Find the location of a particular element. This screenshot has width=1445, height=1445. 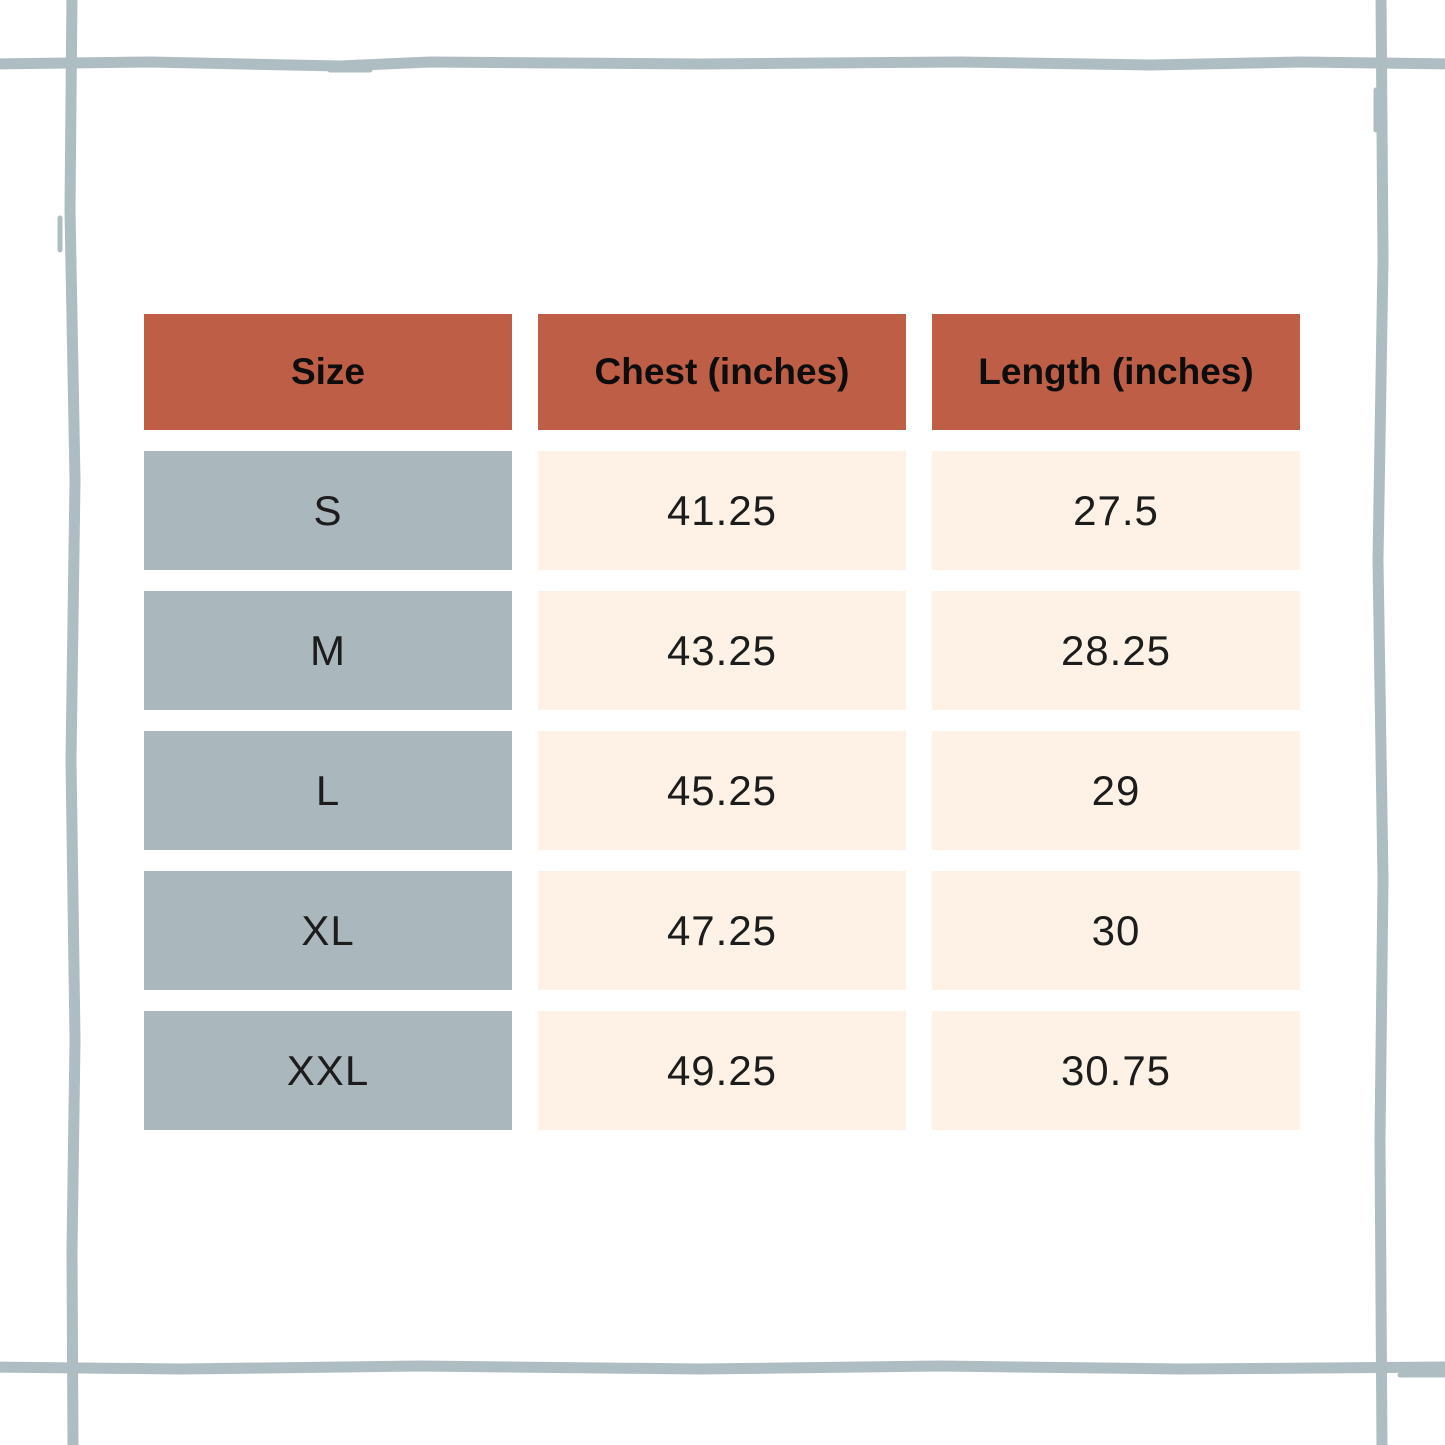

chest-cell-xxl: 49.25 is located at coordinates (722, 1070).